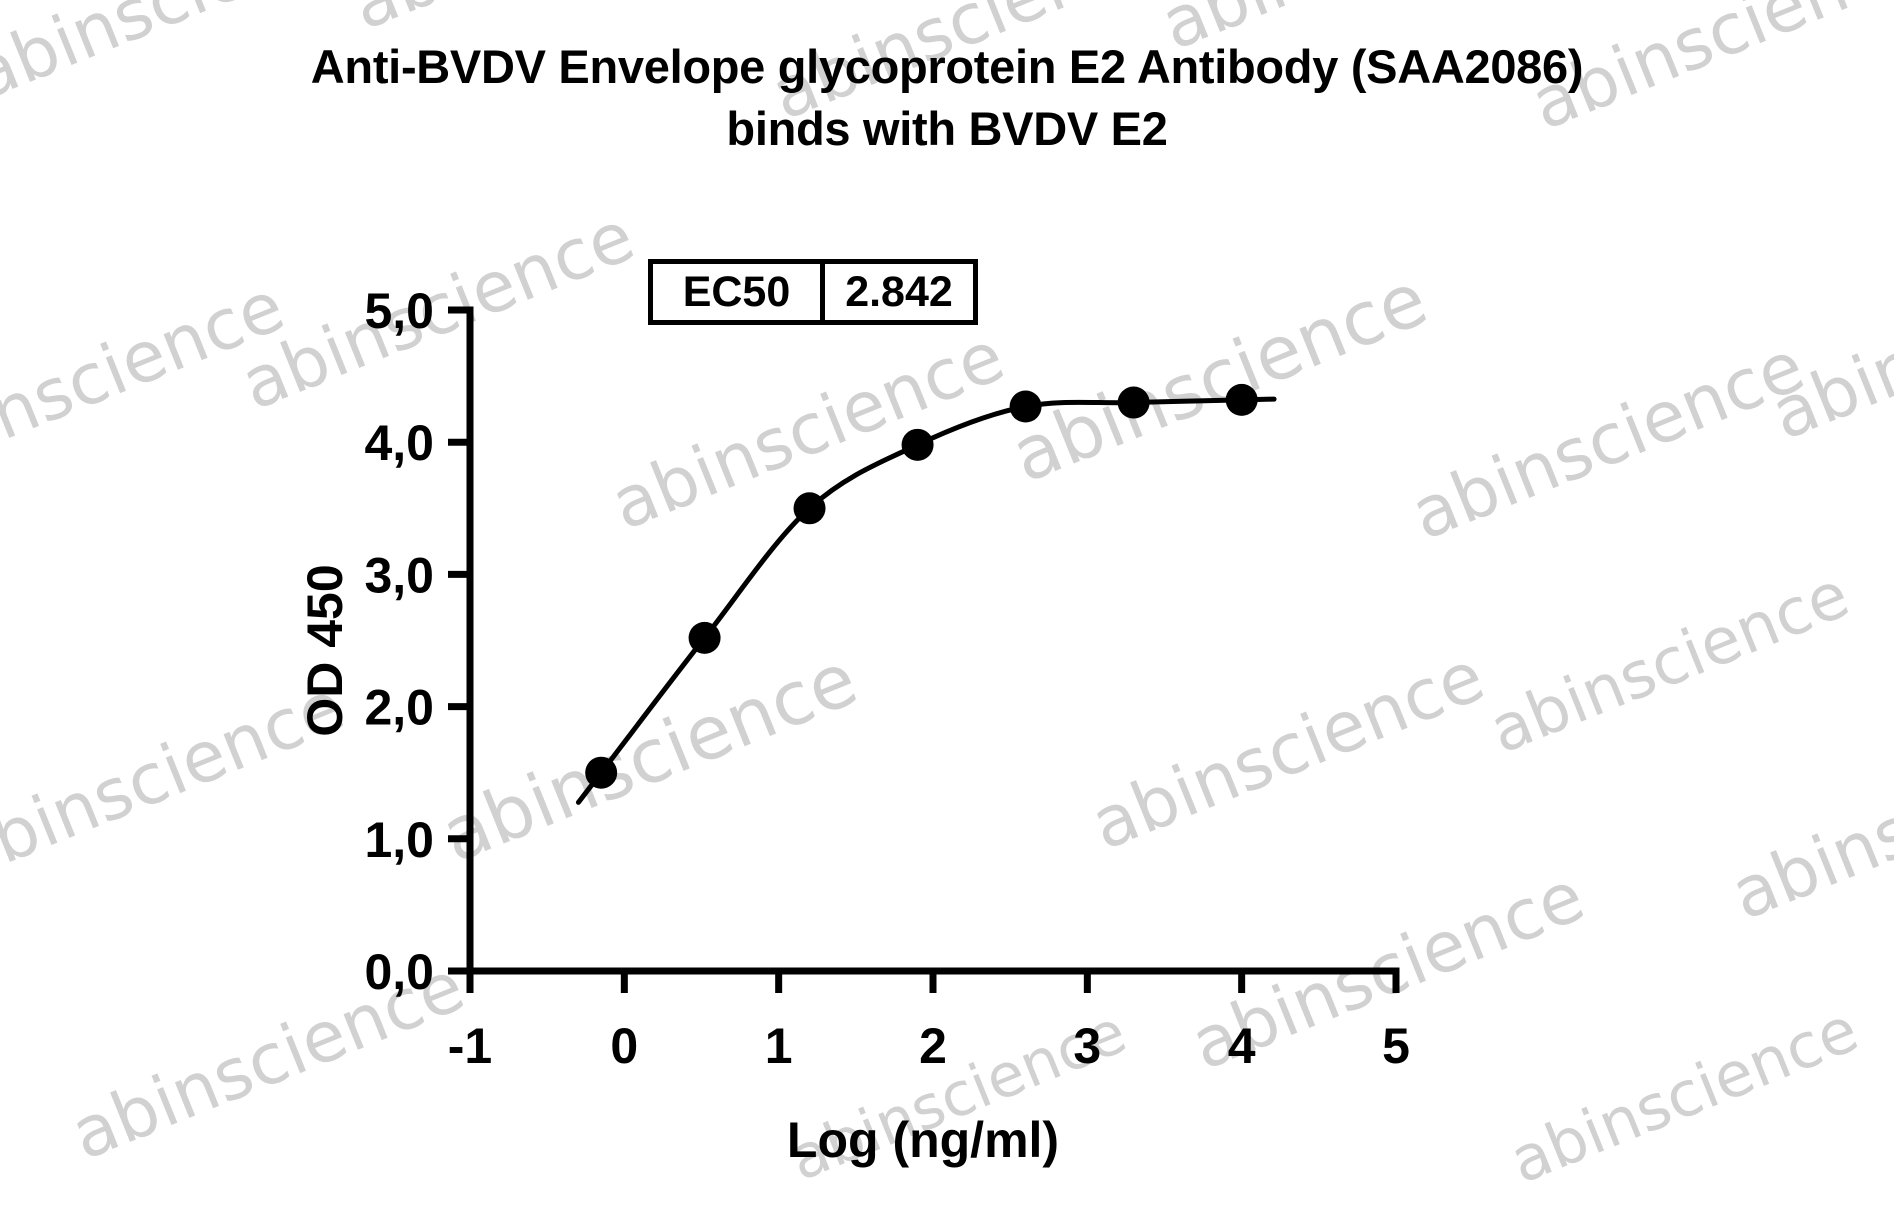 This screenshot has width=1894, height=1219. I want to click on y-axis-tick-label: 5,0, so click(399, 311).